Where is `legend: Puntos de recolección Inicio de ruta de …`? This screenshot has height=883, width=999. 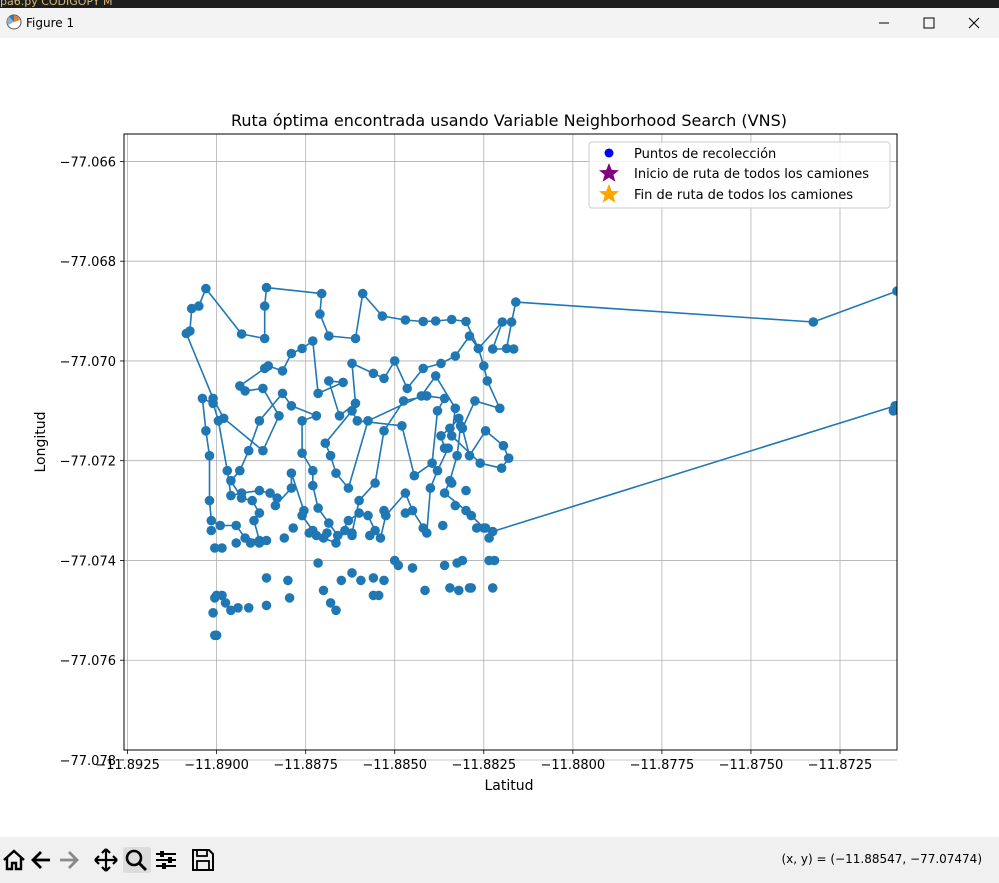 legend: Puntos de recolección Inicio de ruta de … is located at coordinates (739, 175).